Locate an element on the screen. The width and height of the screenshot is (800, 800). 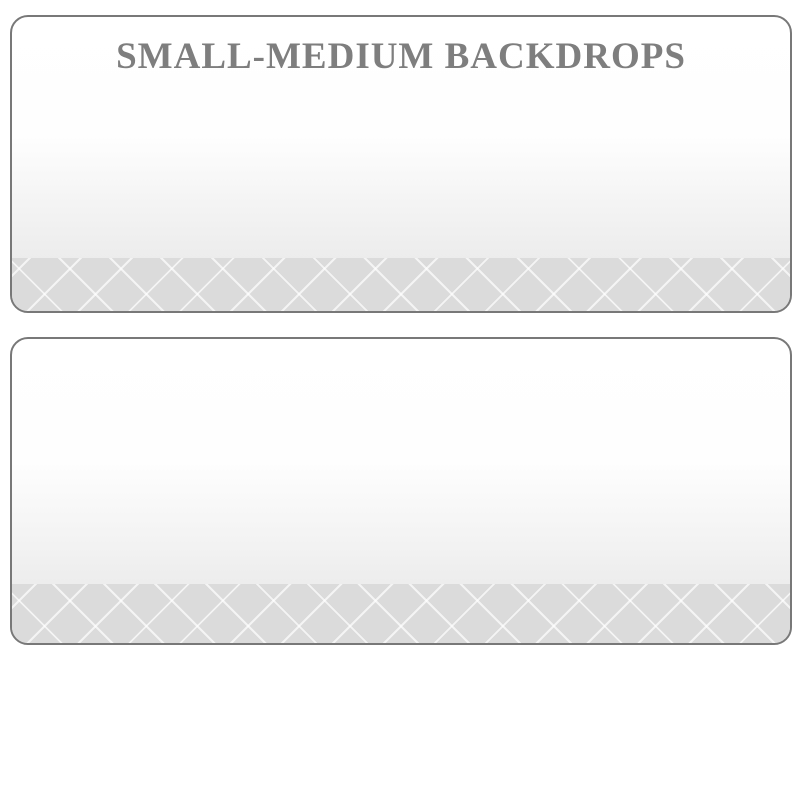
page-title: SMALL-MEDIUM BACKDROPS is located at coordinates (401, 56).